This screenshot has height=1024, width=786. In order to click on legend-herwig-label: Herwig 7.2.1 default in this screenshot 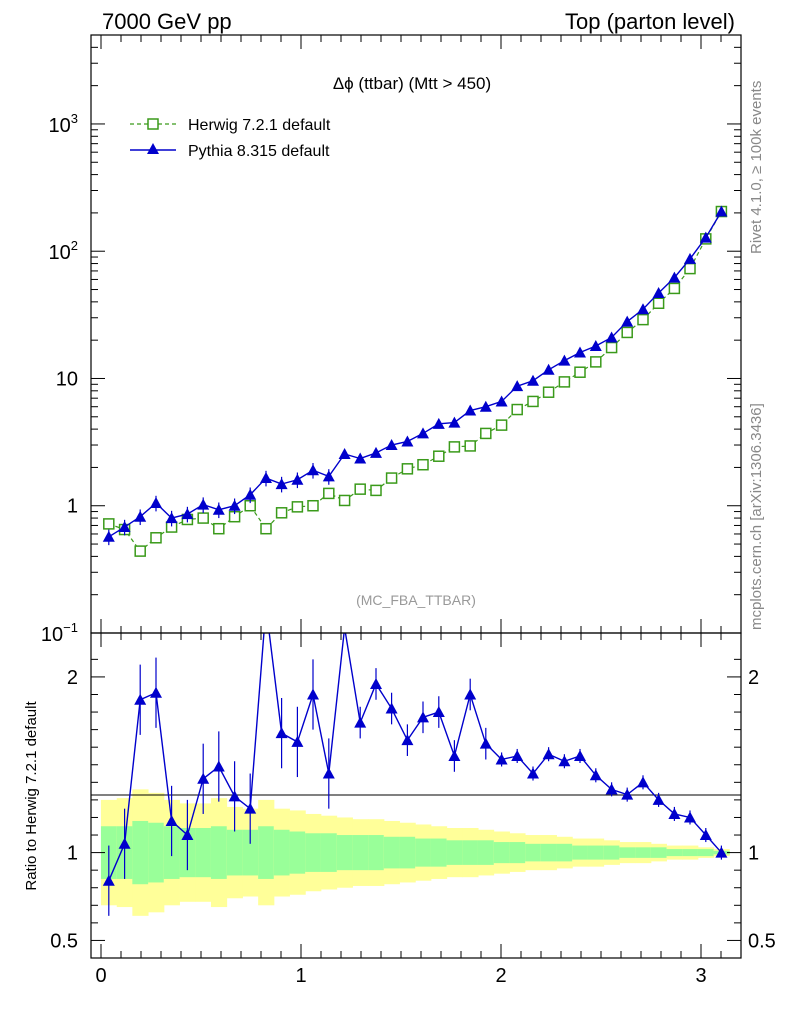, I will do `click(259, 125)`.